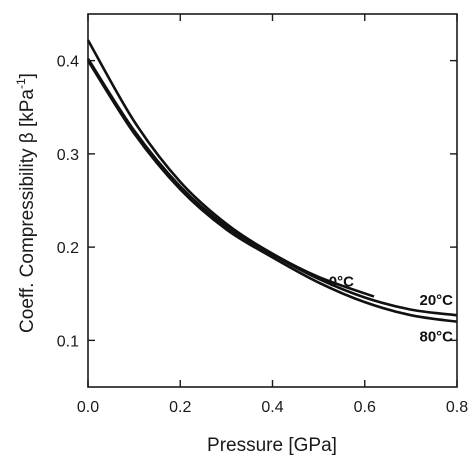  I want to click on x-tick-label: 0.4, so click(272, 407).